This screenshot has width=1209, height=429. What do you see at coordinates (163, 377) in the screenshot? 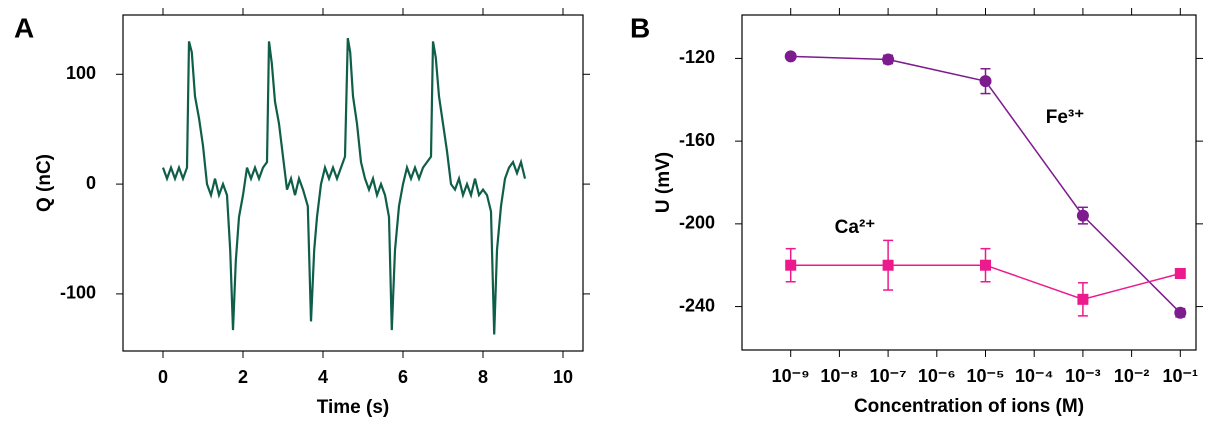
I see `x-tick-label: 0` at bounding box center [163, 377].